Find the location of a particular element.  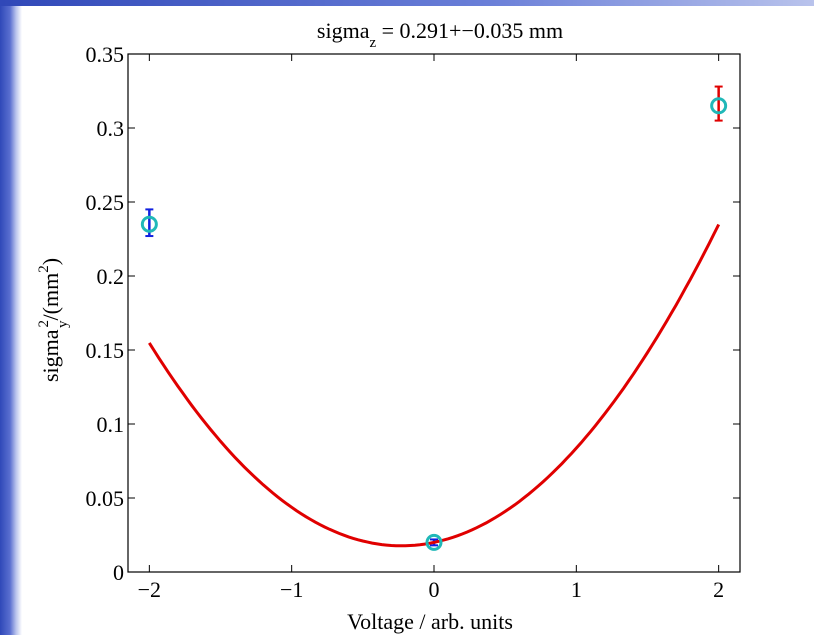

y-tick-label: 0.05 is located at coordinates (105, 498).